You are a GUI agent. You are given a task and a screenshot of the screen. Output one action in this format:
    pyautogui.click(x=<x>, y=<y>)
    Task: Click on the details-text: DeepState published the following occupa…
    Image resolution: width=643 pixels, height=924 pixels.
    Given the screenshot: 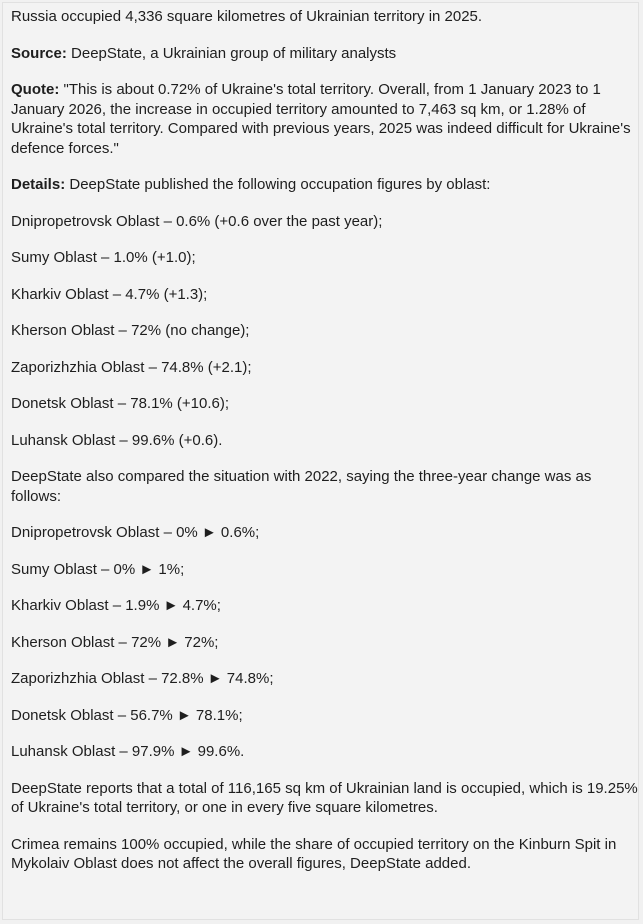 What is the action you would take?
    pyautogui.click(x=278, y=184)
    